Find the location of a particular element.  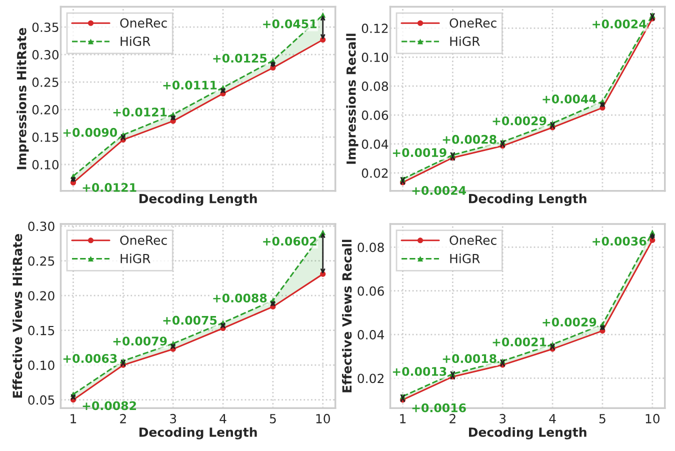

annotation: +0.0018 is located at coordinates (469, 359).